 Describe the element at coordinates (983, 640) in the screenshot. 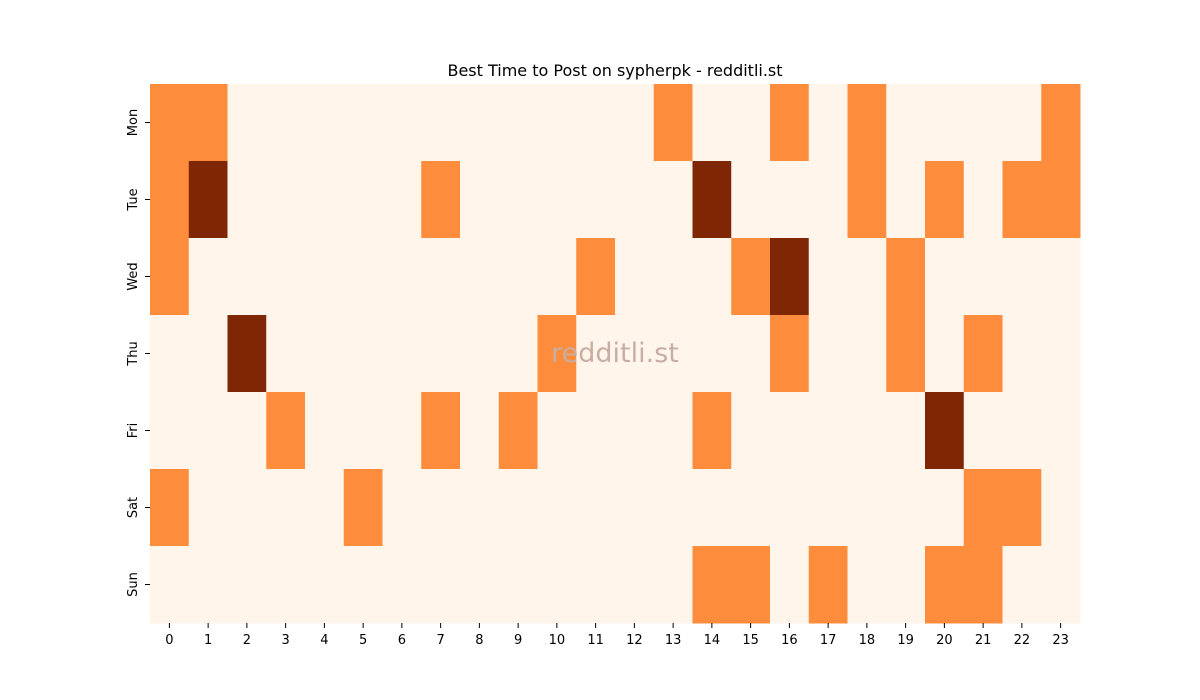

I see `x-tick-label: 21` at that location.